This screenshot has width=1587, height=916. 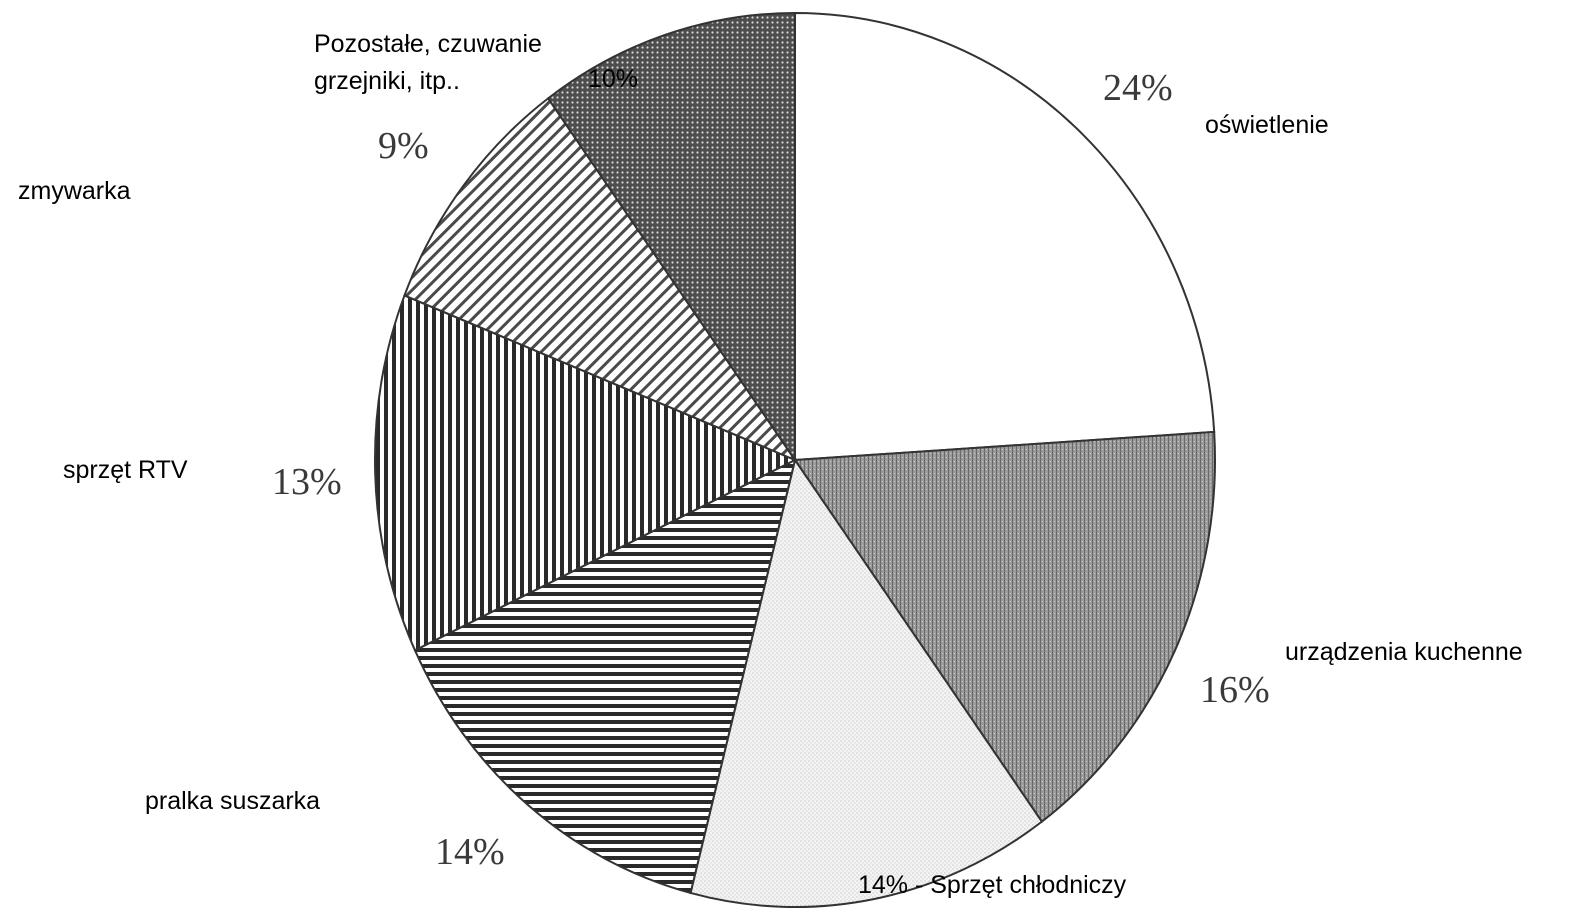 What do you see at coordinates (307, 482) in the screenshot?
I see `pct-sprzet-rtv: 13%` at bounding box center [307, 482].